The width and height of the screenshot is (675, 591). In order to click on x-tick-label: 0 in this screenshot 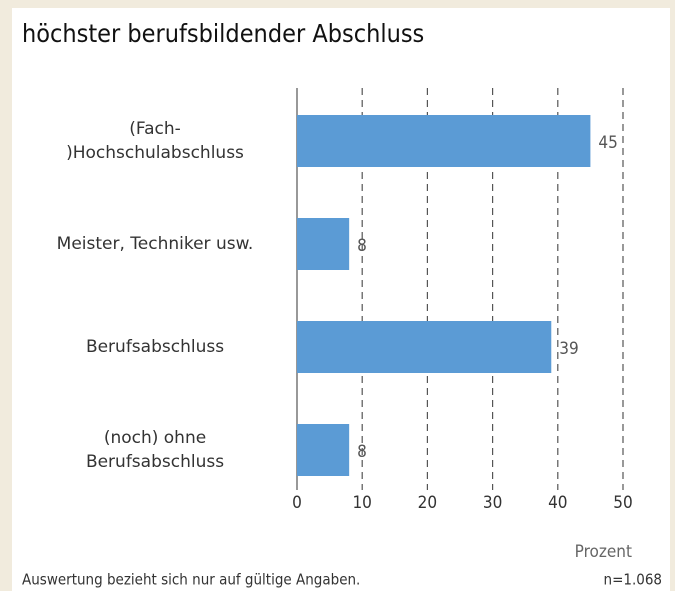, I will do `click(297, 503)`.